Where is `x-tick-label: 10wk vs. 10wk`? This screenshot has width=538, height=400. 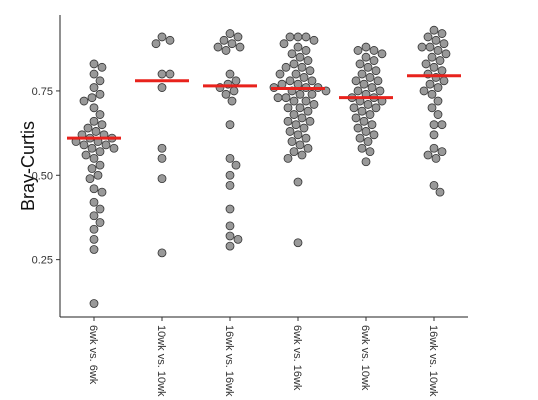 x-tick-label: 10wk vs. 10wk is located at coordinates (161, 361).